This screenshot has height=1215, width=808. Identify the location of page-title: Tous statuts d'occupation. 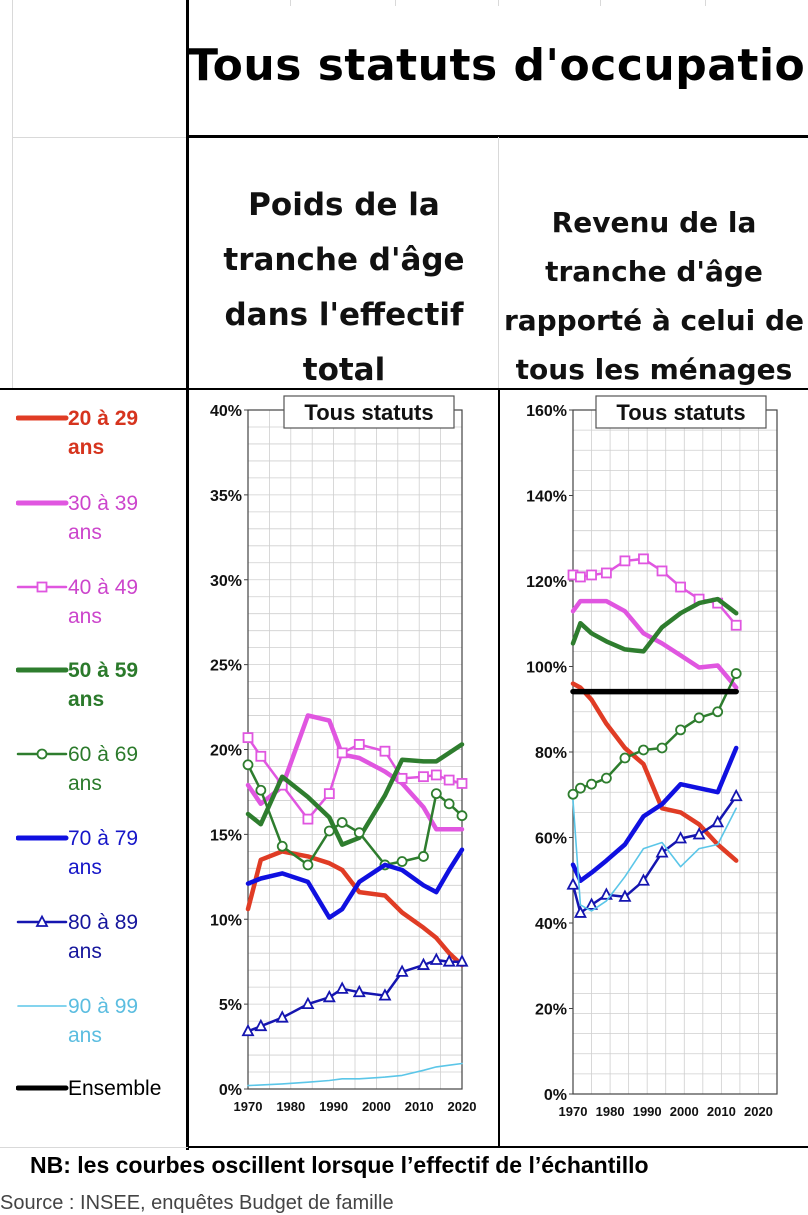
(498, 65).